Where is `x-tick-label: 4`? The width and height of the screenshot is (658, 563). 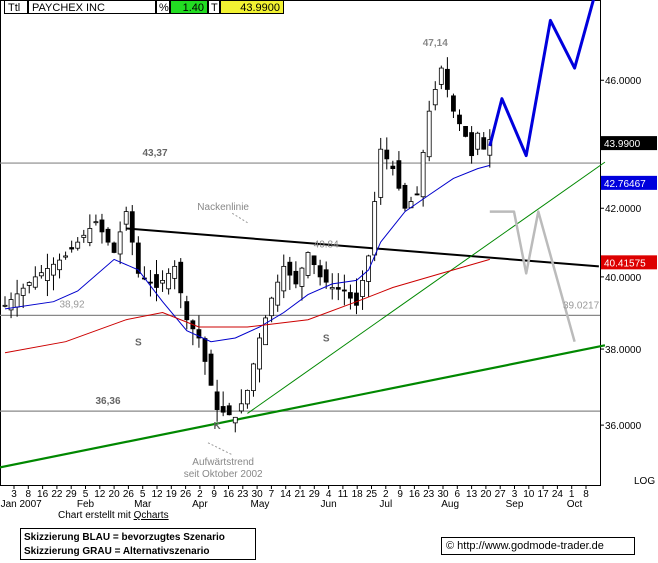
x-tick-label: 4 is located at coordinates (329, 494).